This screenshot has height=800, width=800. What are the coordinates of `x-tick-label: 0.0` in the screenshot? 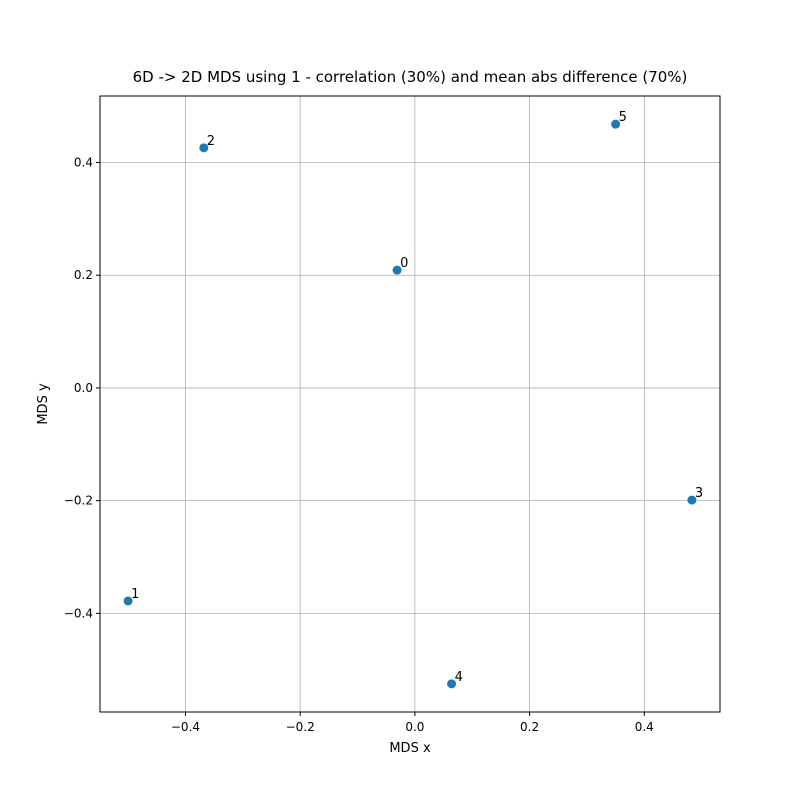 It's located at (414, 727).